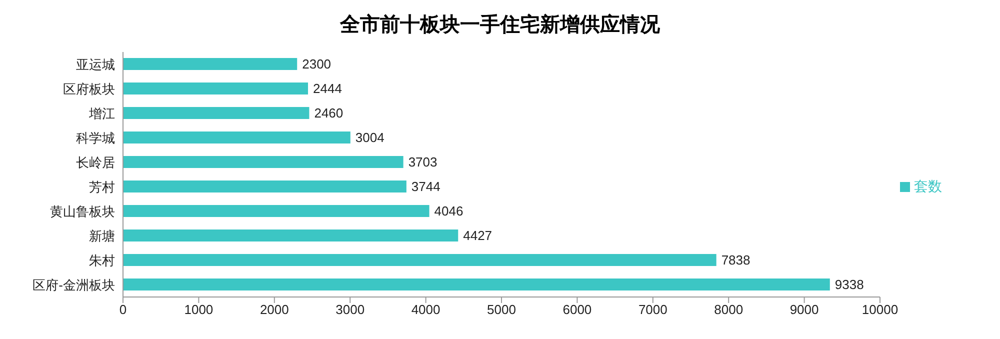 The width and height of the screenshot is (1000, 339). Describe the element at coordinates (425, 186) in the screenshot. I see `data-label: 3744` at that location.